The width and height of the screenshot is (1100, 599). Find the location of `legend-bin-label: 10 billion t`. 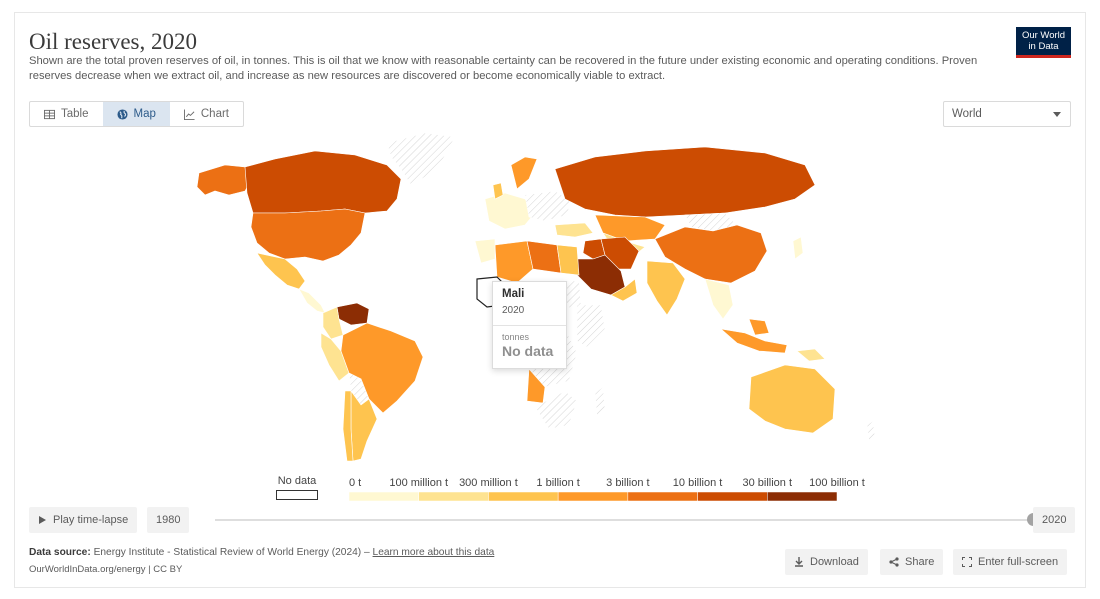

legend-bin-label: 10 billion t is located at coordinates (698, 483).